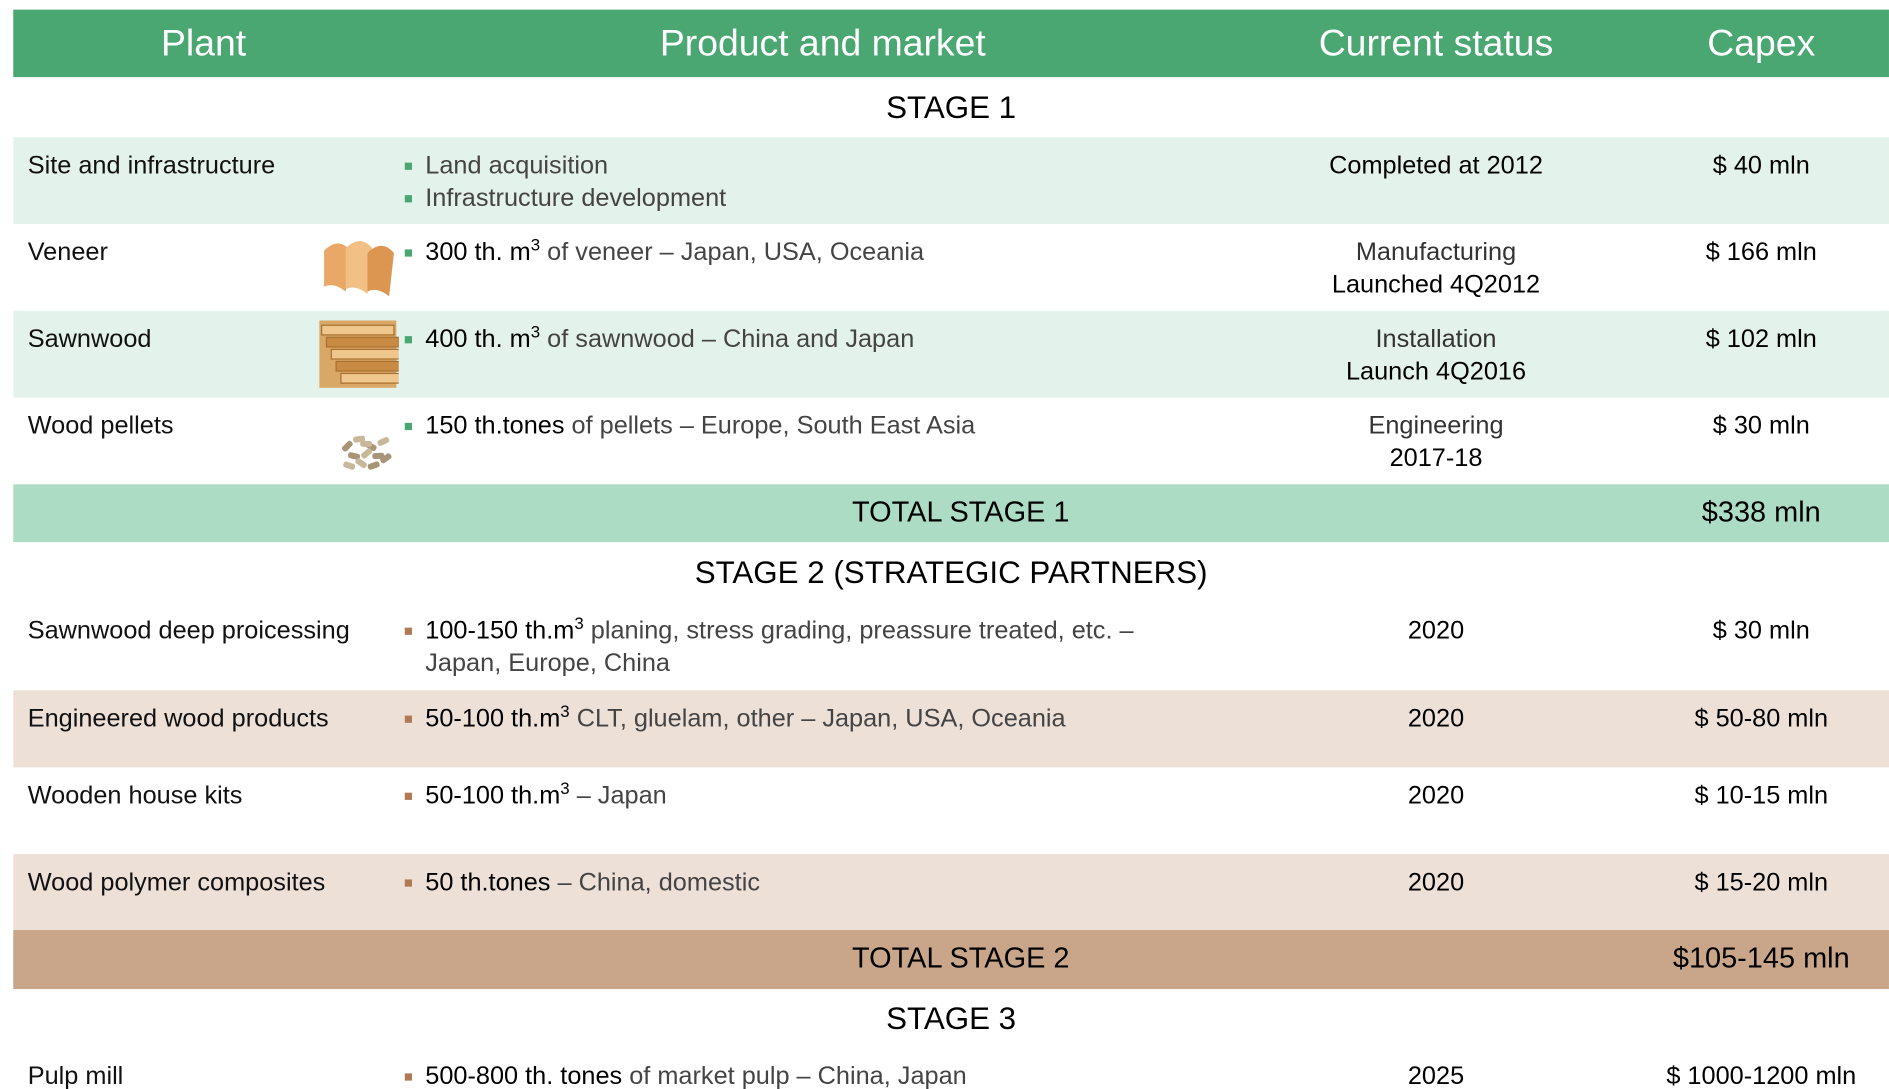  Describe the element at coordinates (500, 630) in the screenshot. I see `product-quantity: 100-150 th.m` at that location.